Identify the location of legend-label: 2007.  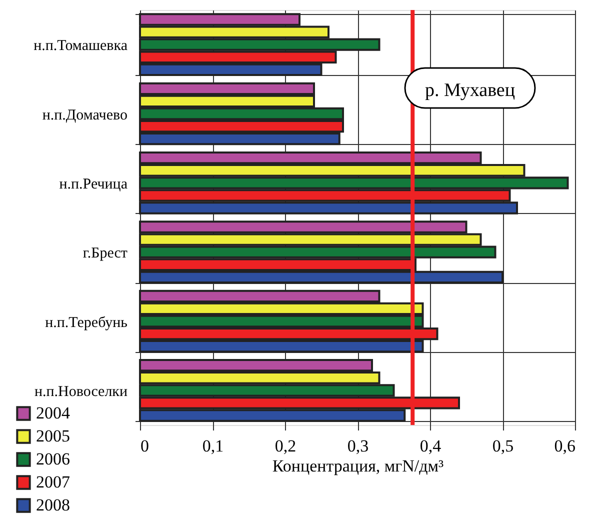
(53, 482).